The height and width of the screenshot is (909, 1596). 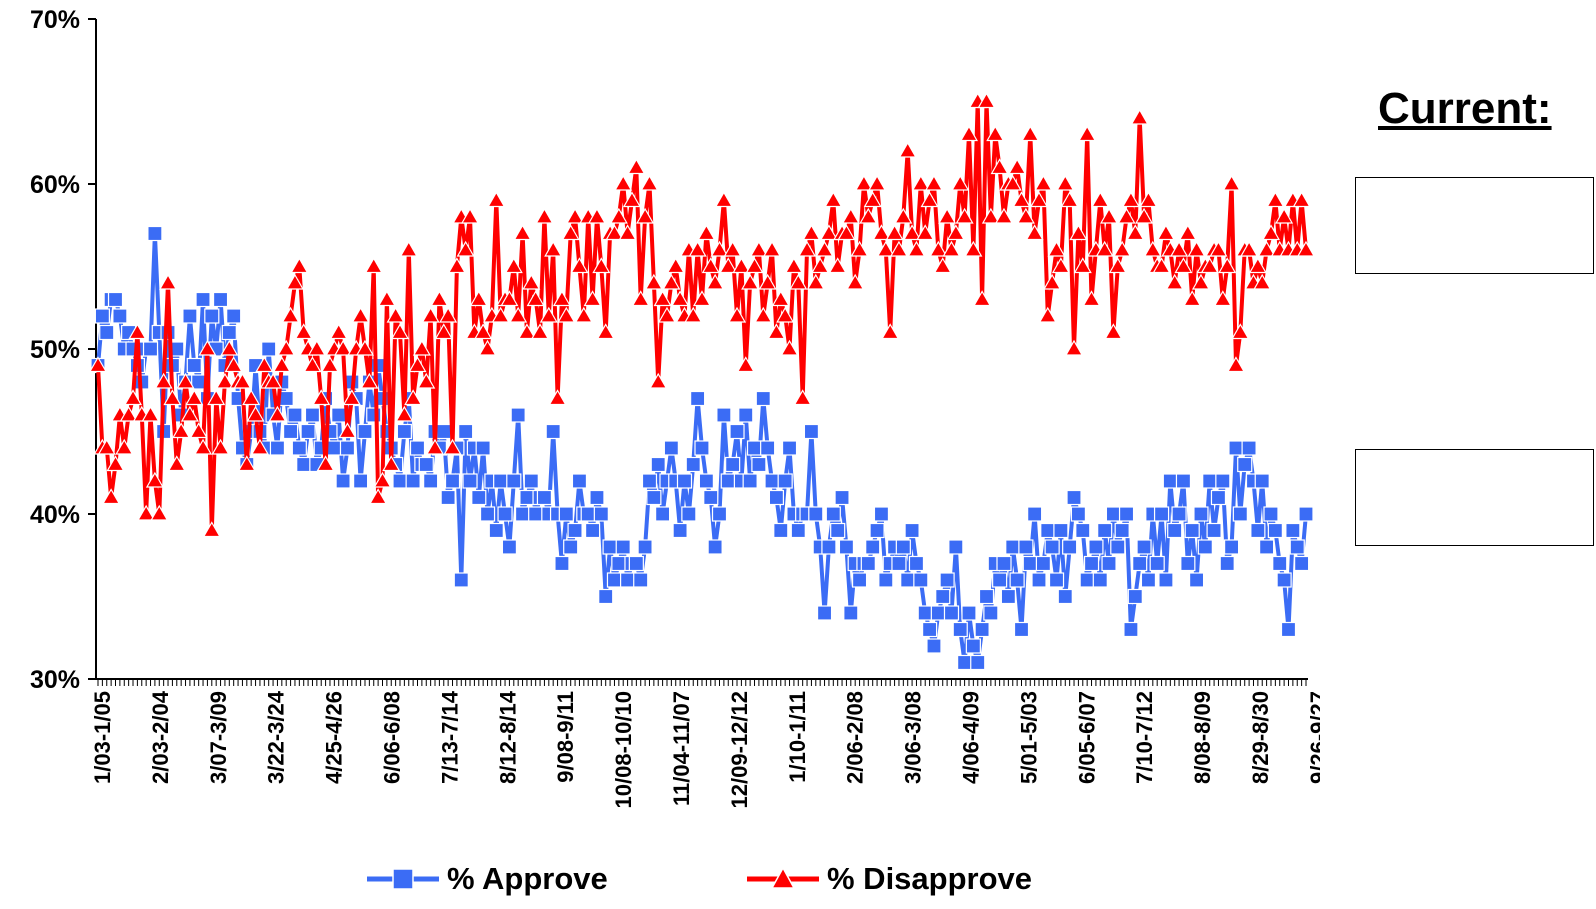 I want to click on x-tick-label: 9/26-9/27, so click(x=1313, y=737).